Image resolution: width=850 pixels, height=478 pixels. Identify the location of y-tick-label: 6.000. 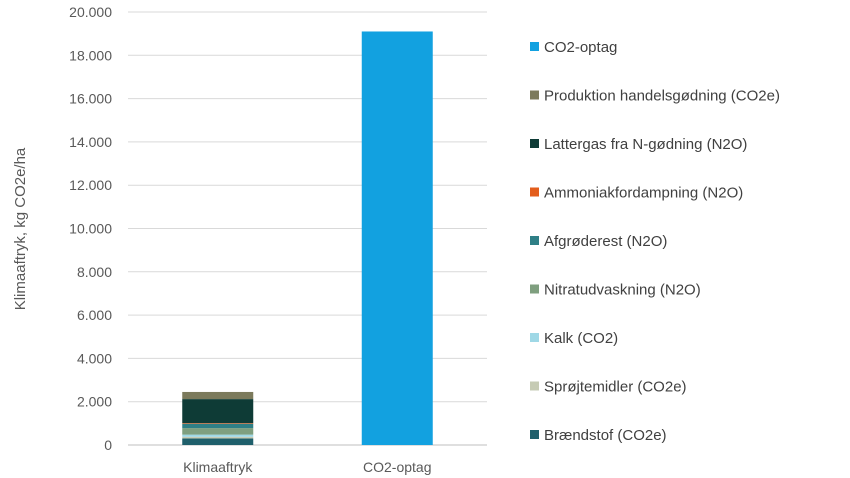
(94, 315).